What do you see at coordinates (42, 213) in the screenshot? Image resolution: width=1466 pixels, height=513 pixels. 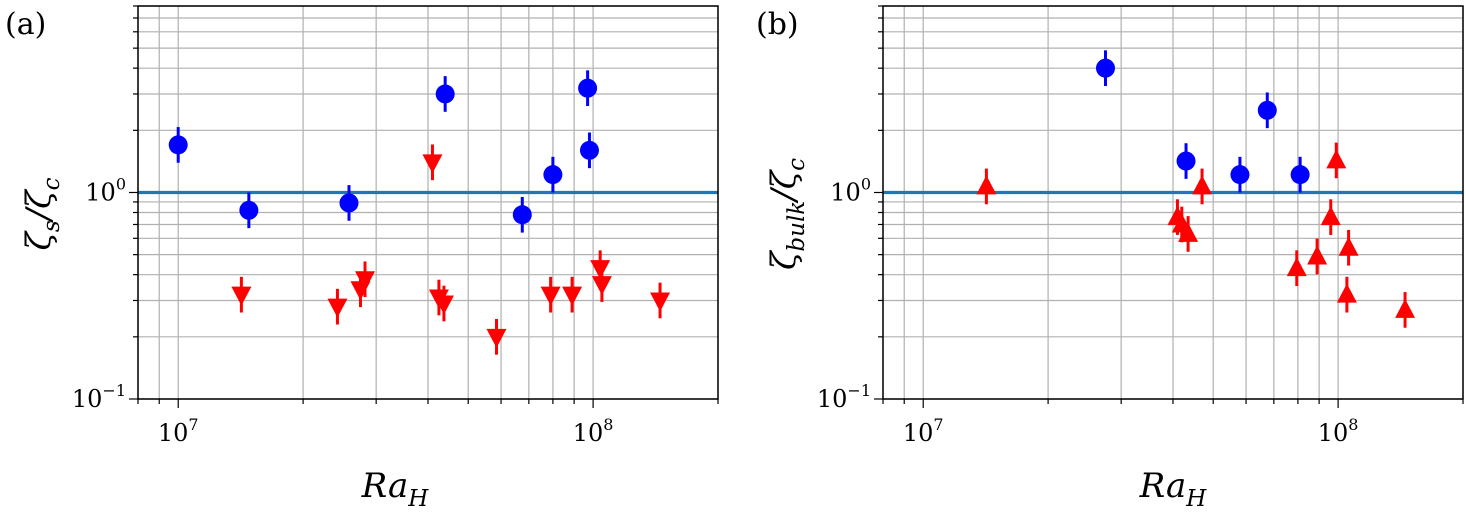 I see `panel-a-y-axis-label: ζs/ζc` at bounding box center [42, 213].